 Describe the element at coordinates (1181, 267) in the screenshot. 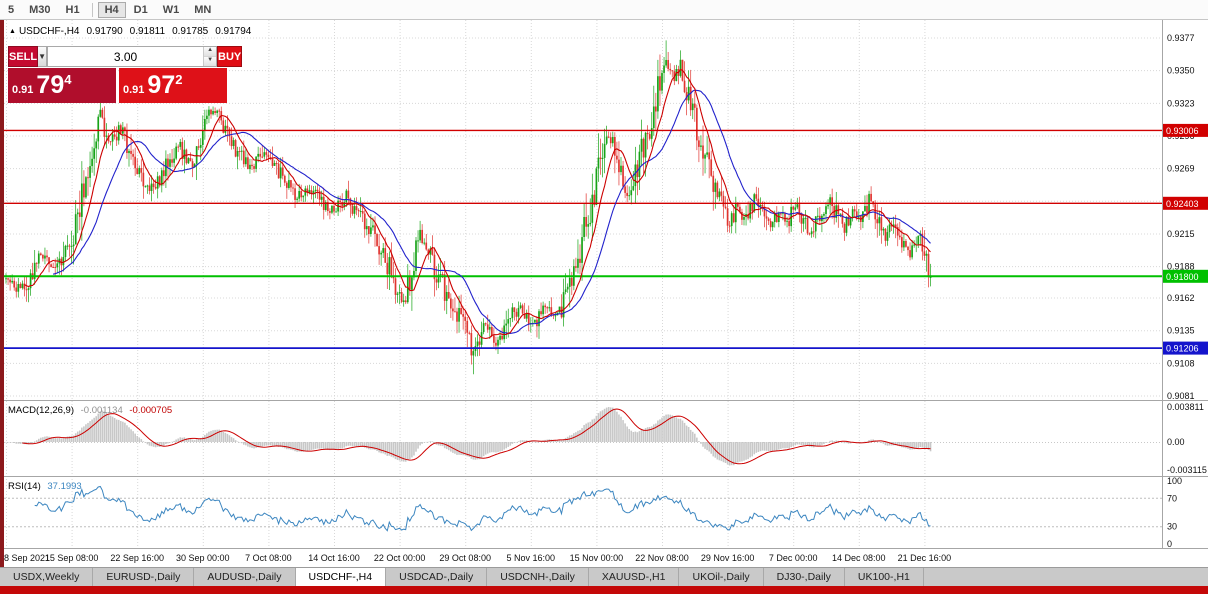

I see `price-axis-label: 0.9188` at that location.